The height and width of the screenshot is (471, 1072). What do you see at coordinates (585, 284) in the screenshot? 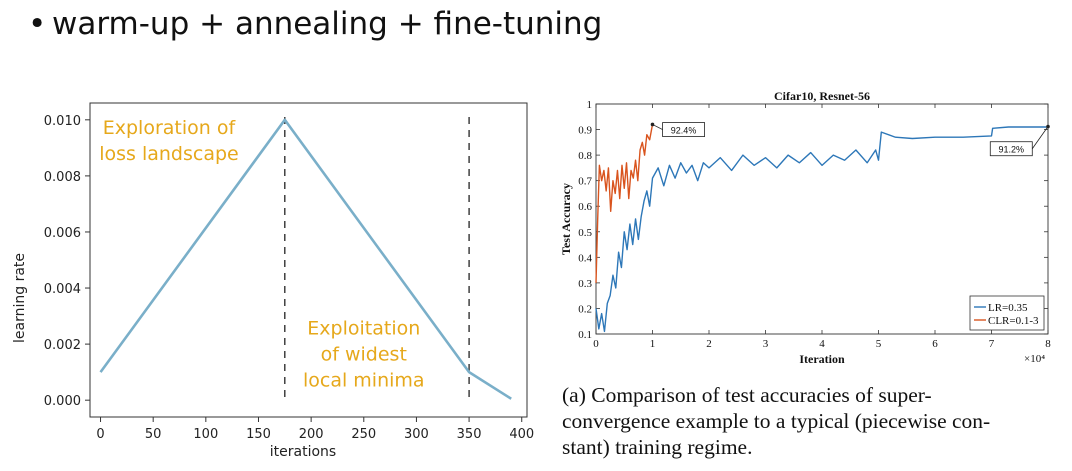
I see `y-tick-label: 0.3` at bounding box center [585, 284].